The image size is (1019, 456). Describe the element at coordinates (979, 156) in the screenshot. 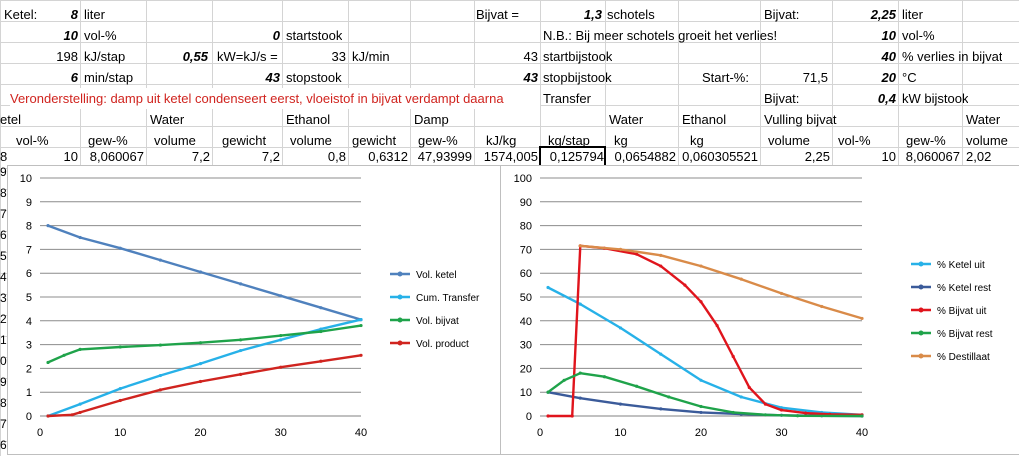

I see `cell-r8-p: 2,02` at that location.